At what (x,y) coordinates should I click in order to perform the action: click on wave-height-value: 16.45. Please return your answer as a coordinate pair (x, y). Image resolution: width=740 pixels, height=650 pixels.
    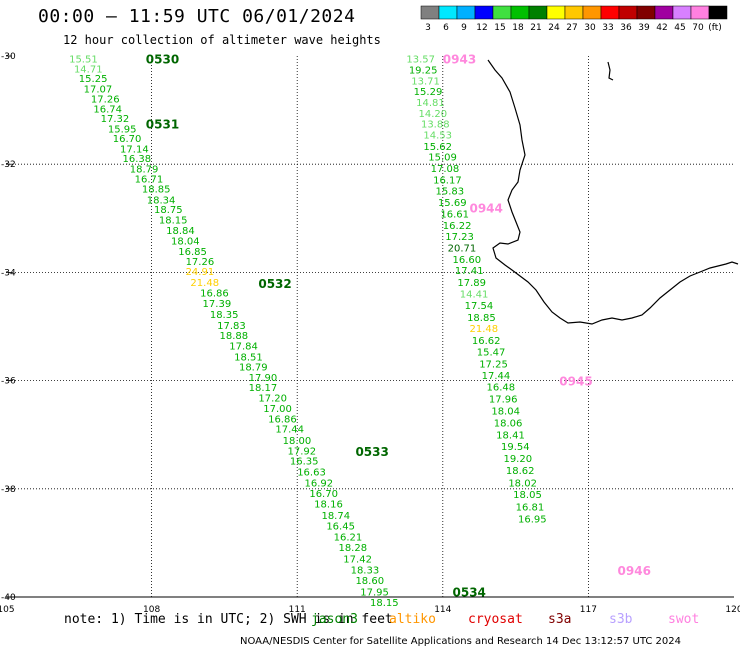
    Looking at the image, I should click on (340, 527).